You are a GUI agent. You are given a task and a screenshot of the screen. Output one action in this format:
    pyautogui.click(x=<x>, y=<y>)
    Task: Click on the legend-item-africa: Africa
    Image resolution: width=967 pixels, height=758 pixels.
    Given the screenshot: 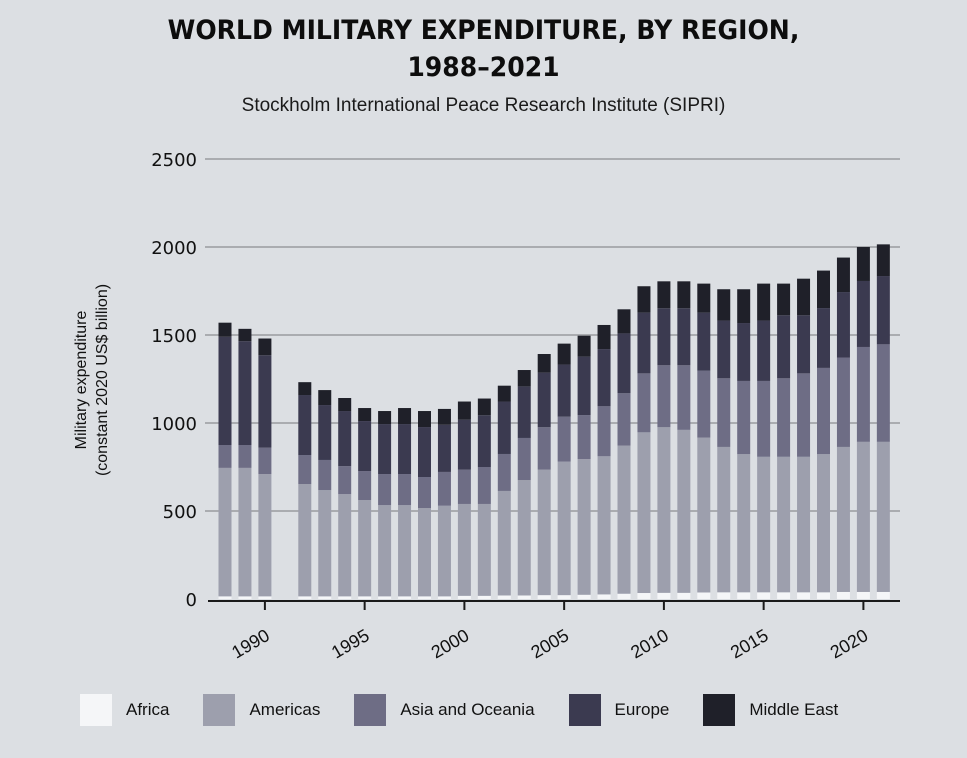 What is the action you would take?
    pyautogui.click(x=124, y=710)
    